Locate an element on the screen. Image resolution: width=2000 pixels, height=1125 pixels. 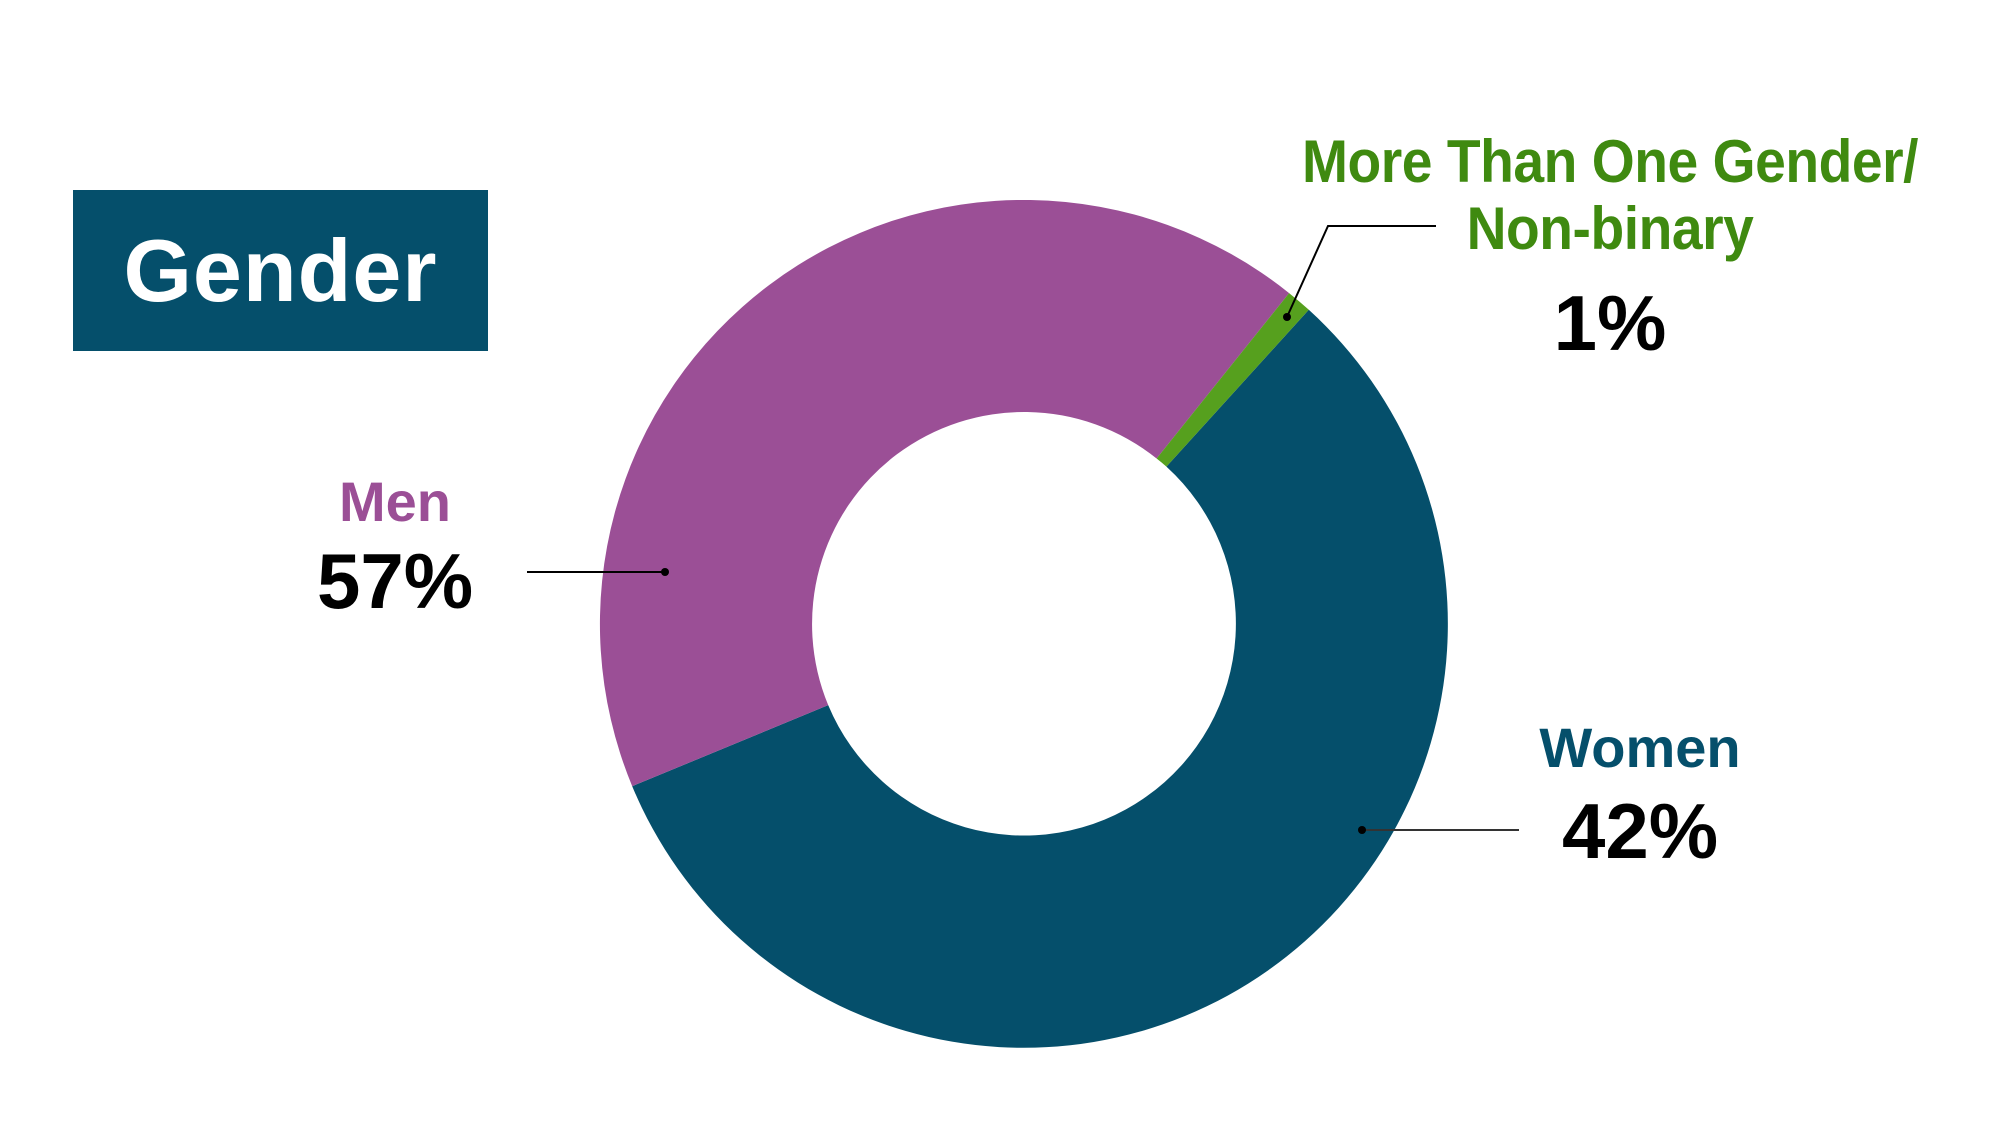
label-women-value: 42% is located at coordinates (1640, 831).